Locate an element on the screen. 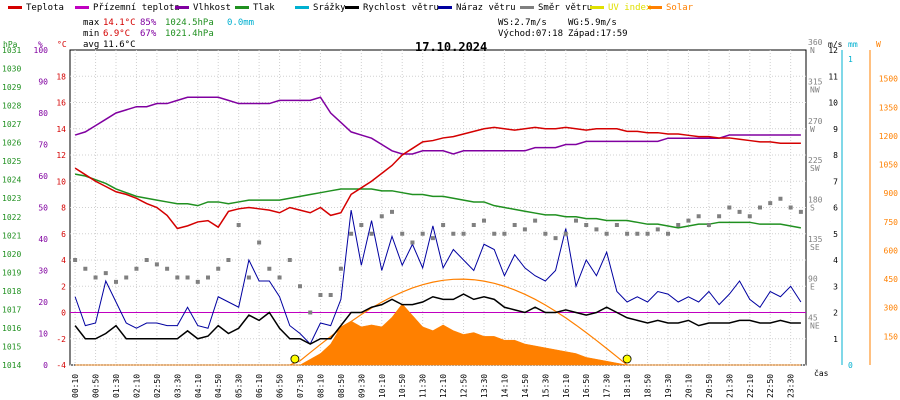  solar-tick-label: 450 is located at coordinates (891, 279).